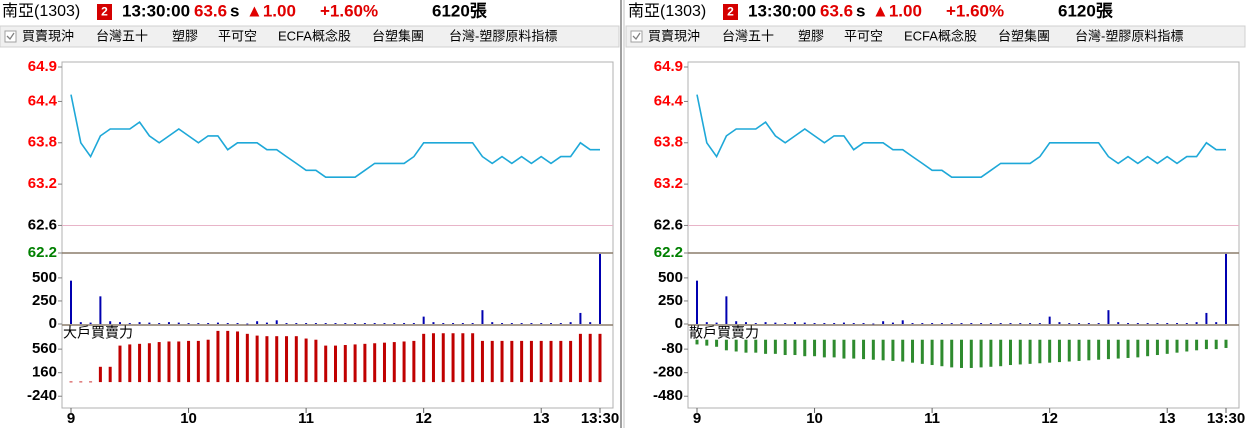 Image resolution: width=1249 pixels, height=428 pixels. I want to click on y-tick-label: 250, so click(670, 300).